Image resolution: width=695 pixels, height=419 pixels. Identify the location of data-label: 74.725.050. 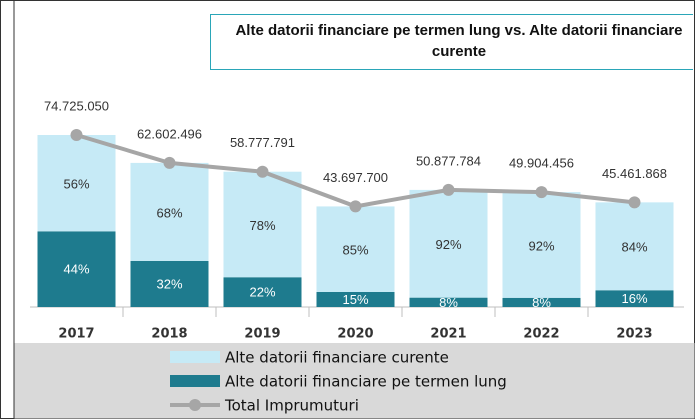
(76, 105).